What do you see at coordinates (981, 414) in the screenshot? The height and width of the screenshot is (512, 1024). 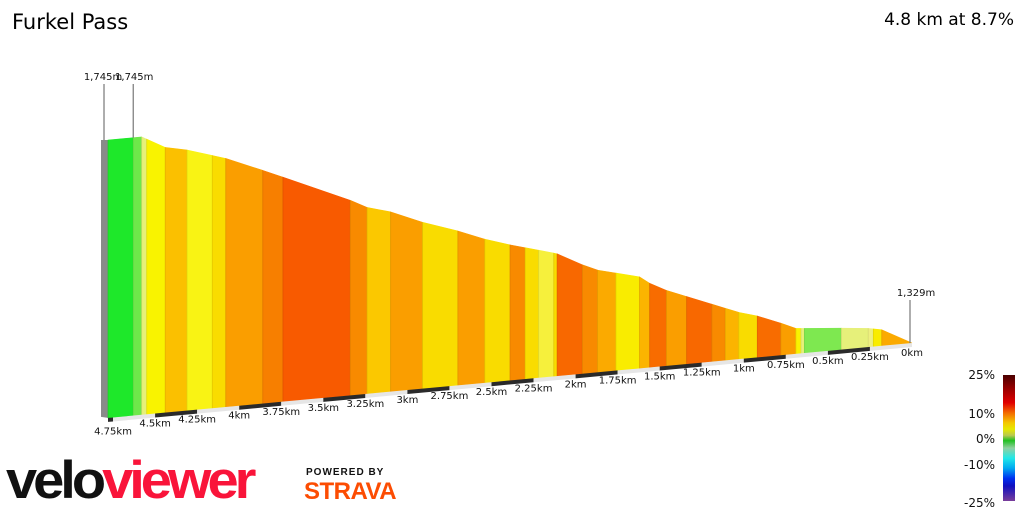 I see `legend-label-10: 10%` at bounding box center [981, 414].